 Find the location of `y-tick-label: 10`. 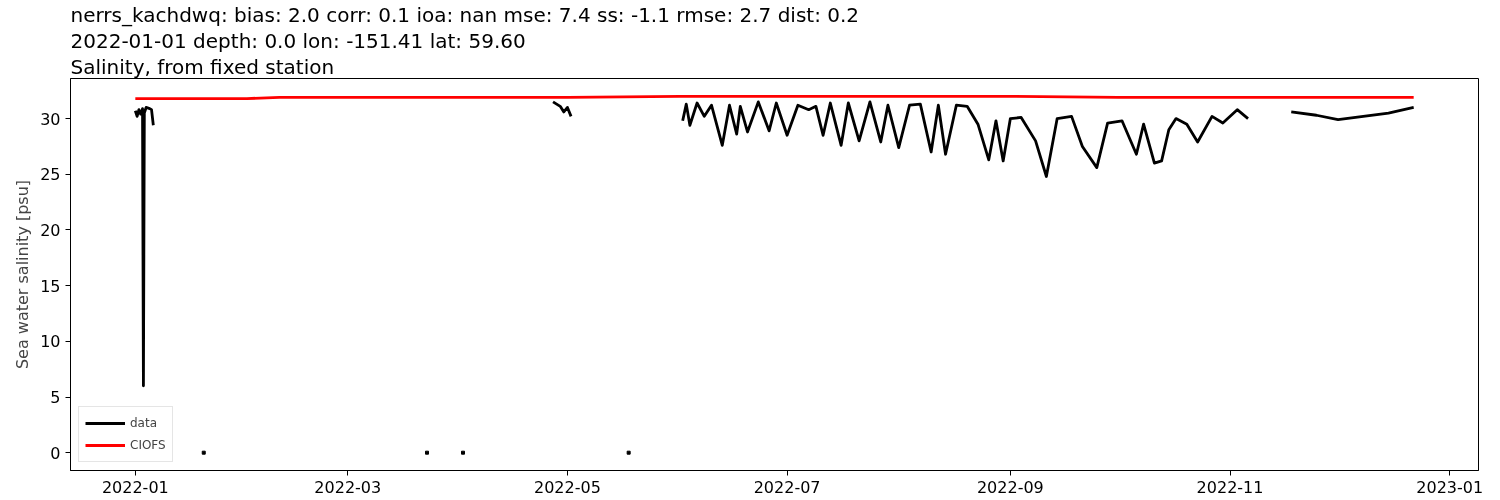

y-tick-label: 10 is located at coordinates (50, 342).